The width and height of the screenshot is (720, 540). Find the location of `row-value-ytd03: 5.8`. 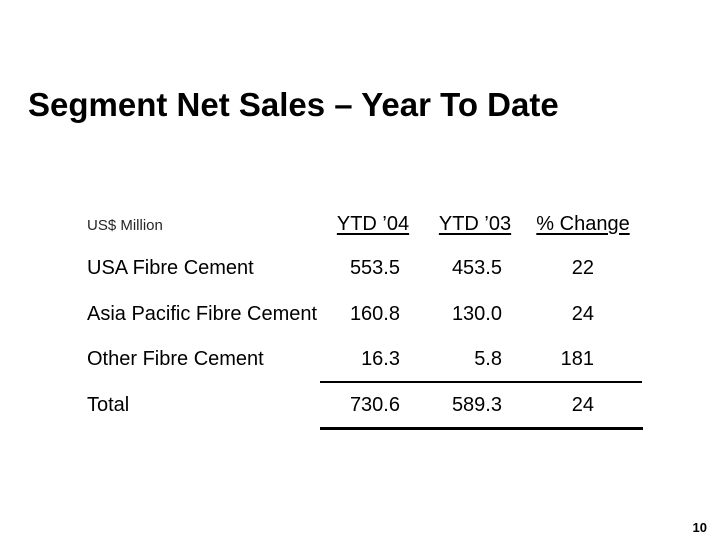

row-value-ytd03: 5.8 is located at coordinates (488, 359).